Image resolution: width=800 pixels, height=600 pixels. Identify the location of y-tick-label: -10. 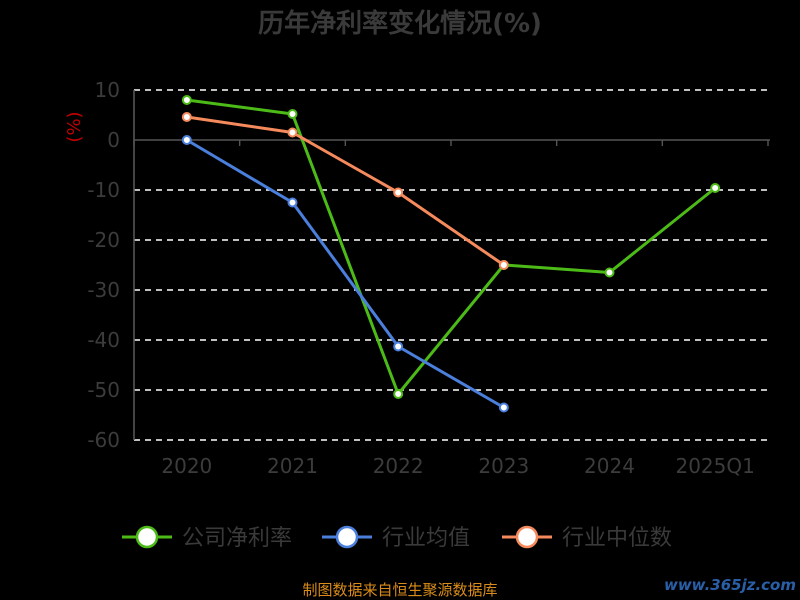
(103, 190).